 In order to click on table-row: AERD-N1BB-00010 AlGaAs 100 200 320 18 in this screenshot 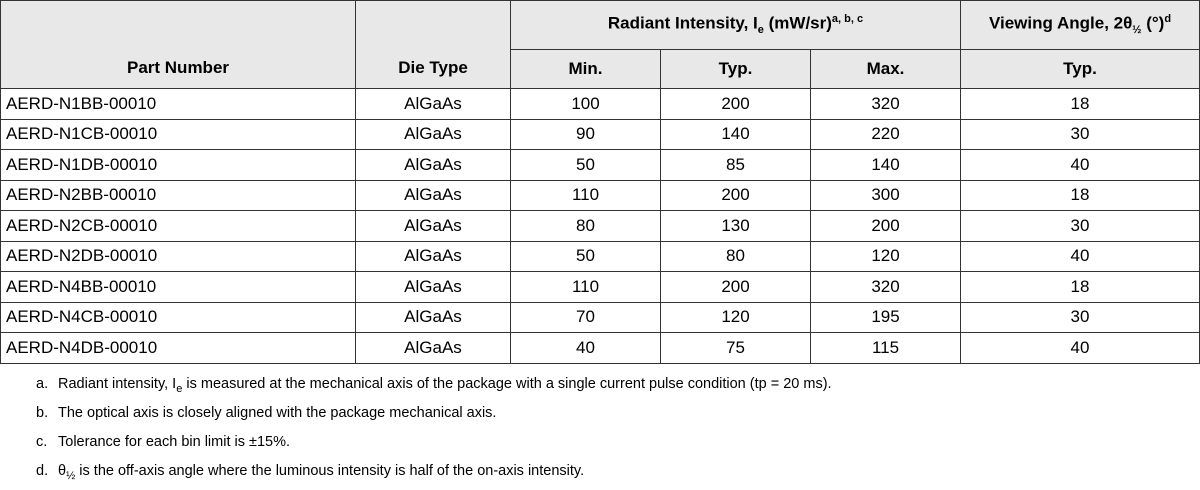, I will do `click(600, 104)`.